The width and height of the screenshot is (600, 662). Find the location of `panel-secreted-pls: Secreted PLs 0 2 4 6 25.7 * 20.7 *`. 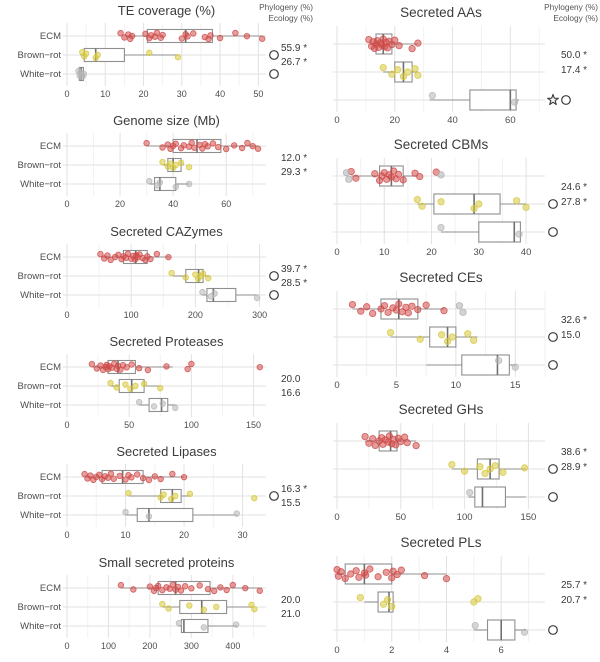

panel-secreted-pls: Secreted PLs 0 2 4 6 25.7 * 20.7 * is located at coordinates (460, 595).